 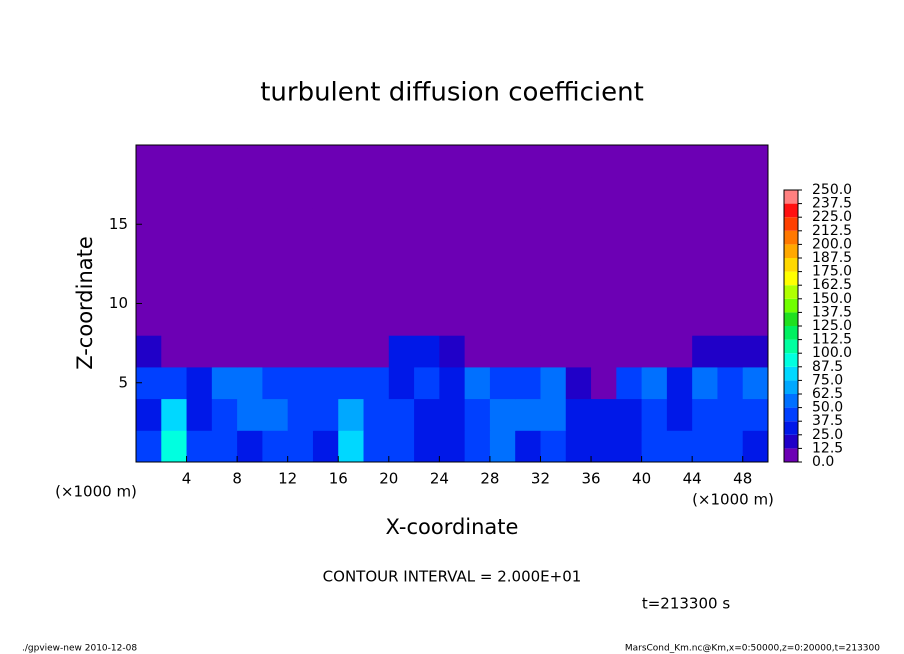 I want to click on x-tick-label: 40, so click(x=641, y=479).